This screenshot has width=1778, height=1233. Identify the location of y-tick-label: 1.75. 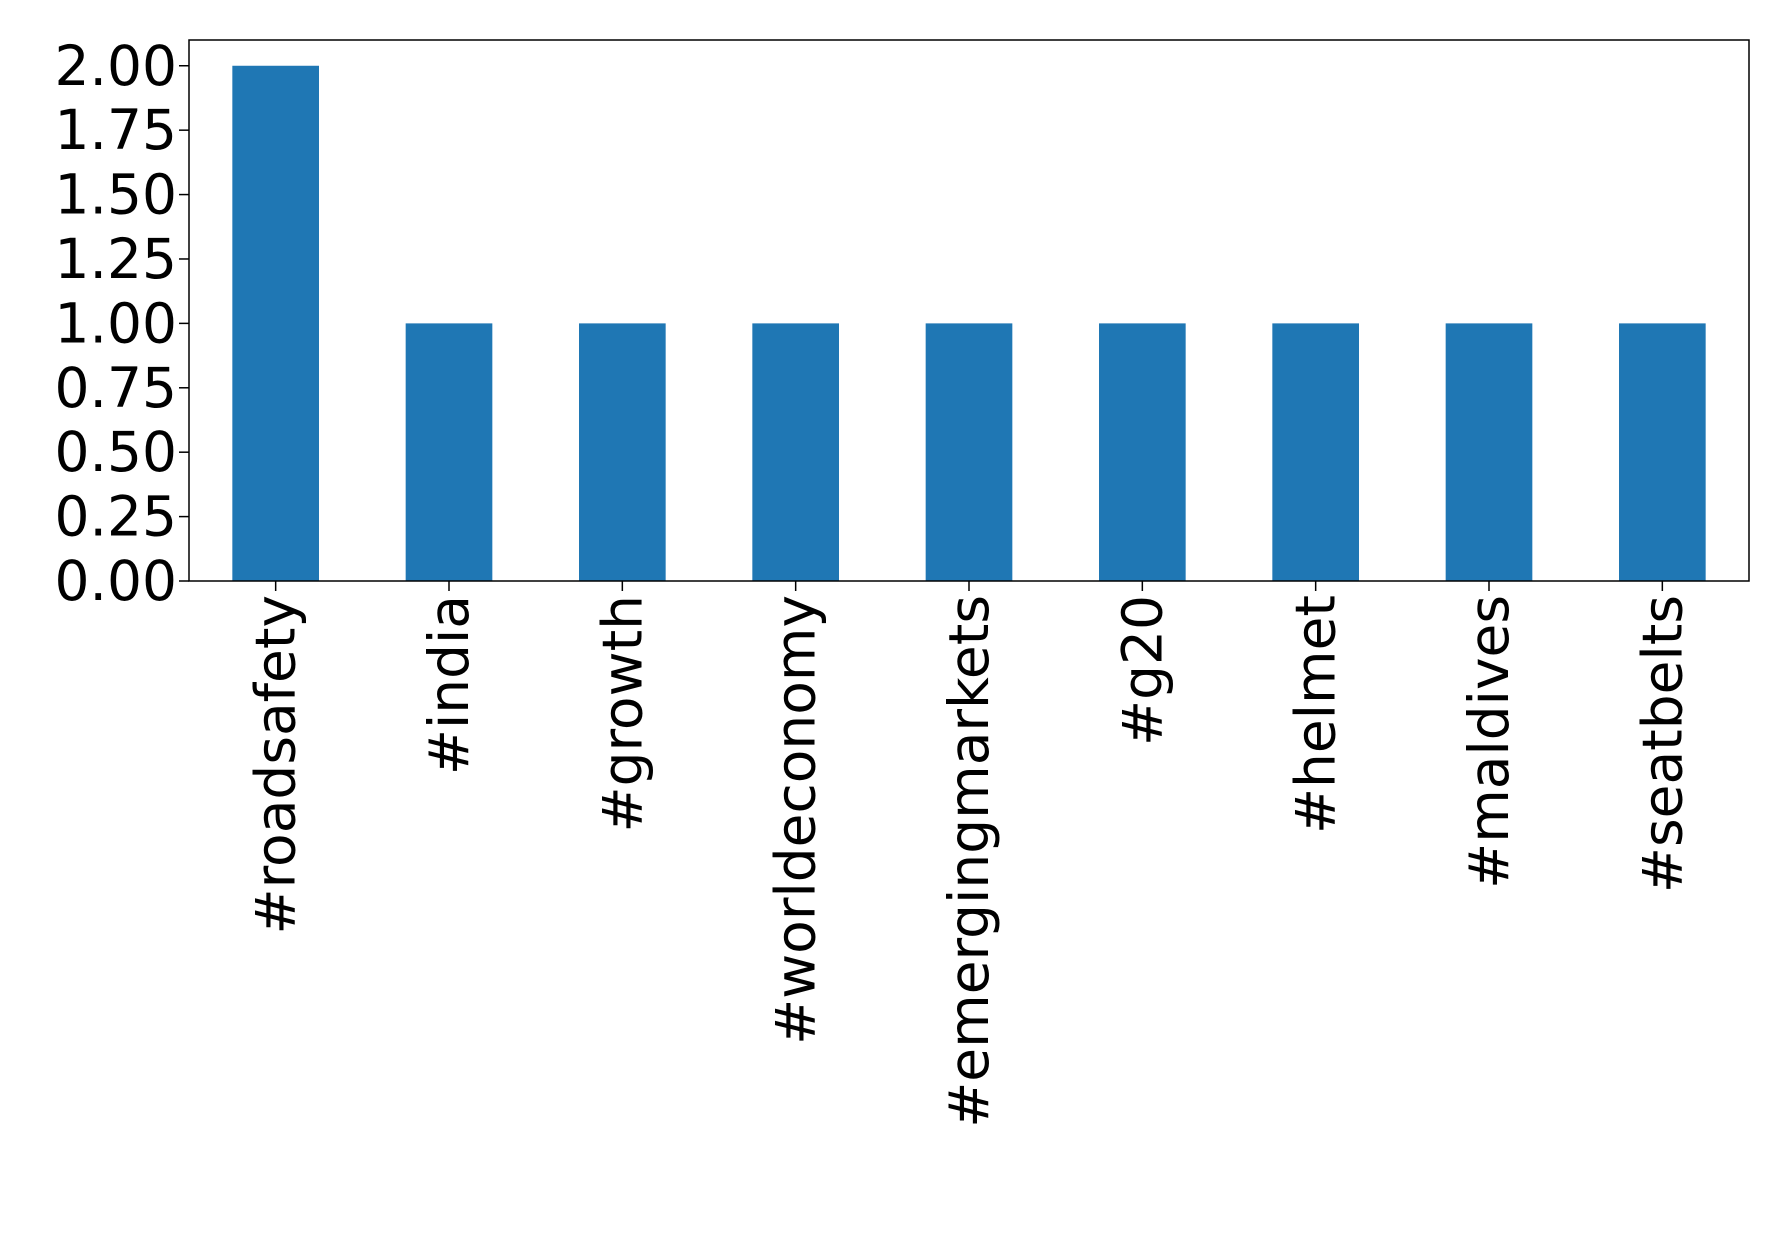
(116, 130).